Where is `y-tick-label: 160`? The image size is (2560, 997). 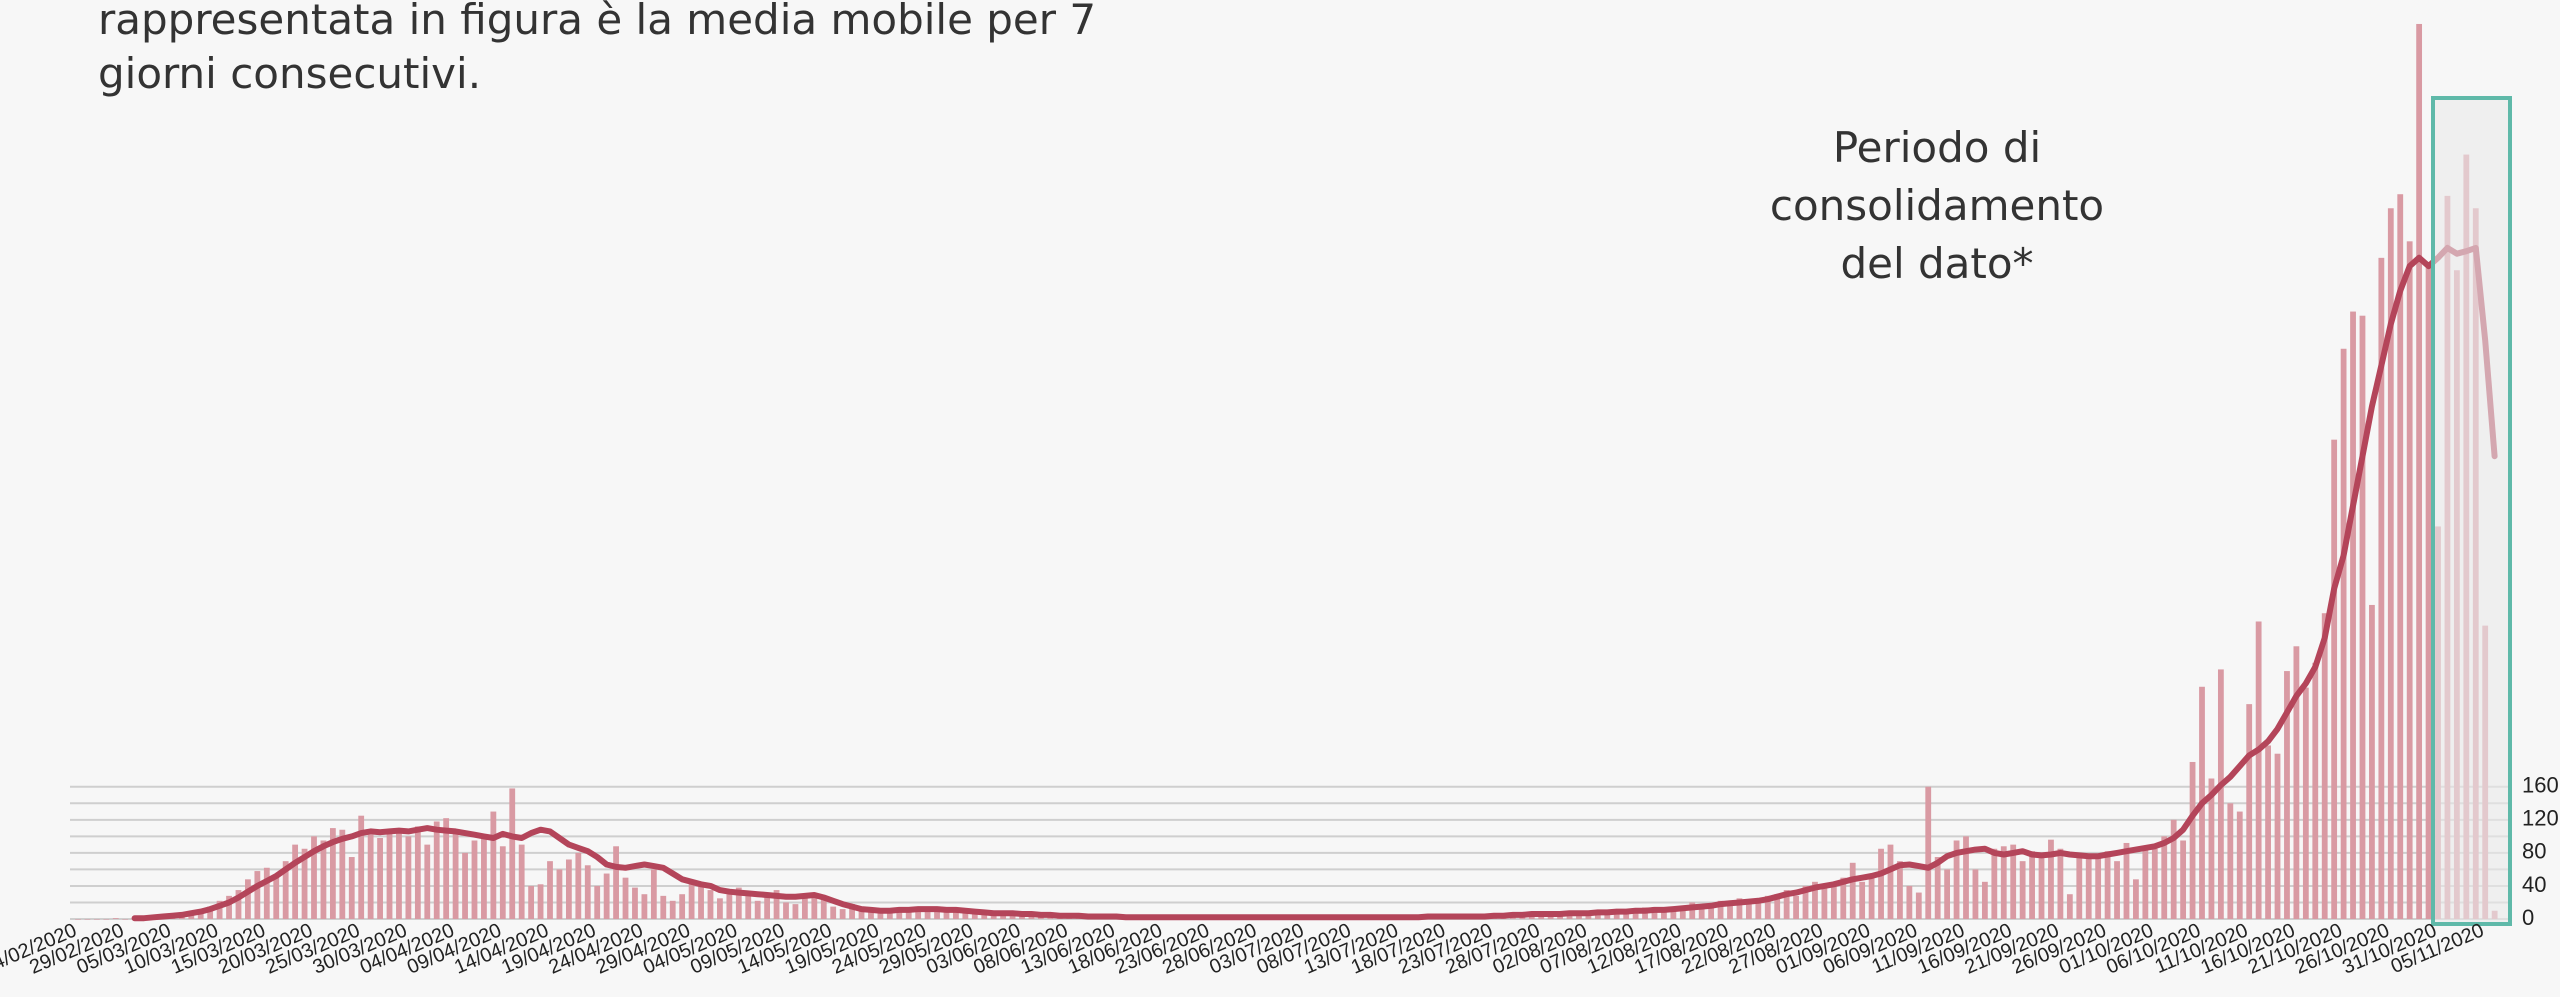
y-tick-label: 160 is located at coordinates (2540, 785).